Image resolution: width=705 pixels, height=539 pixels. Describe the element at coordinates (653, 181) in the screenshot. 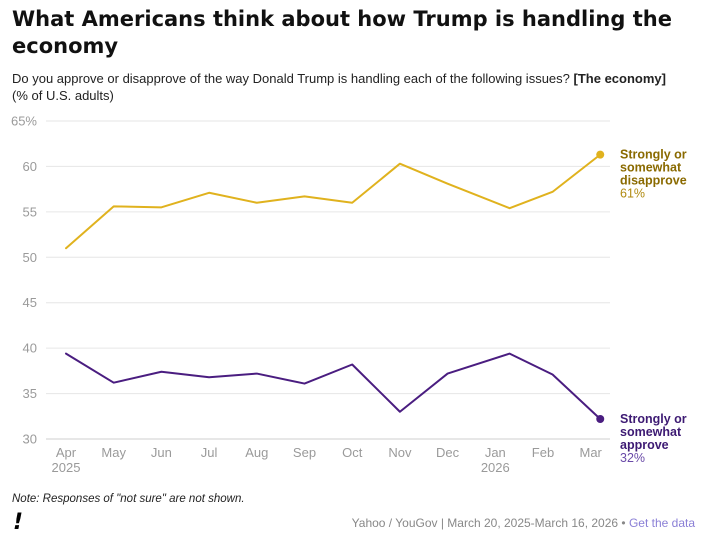

I see `series-label: disapprove` at that location.